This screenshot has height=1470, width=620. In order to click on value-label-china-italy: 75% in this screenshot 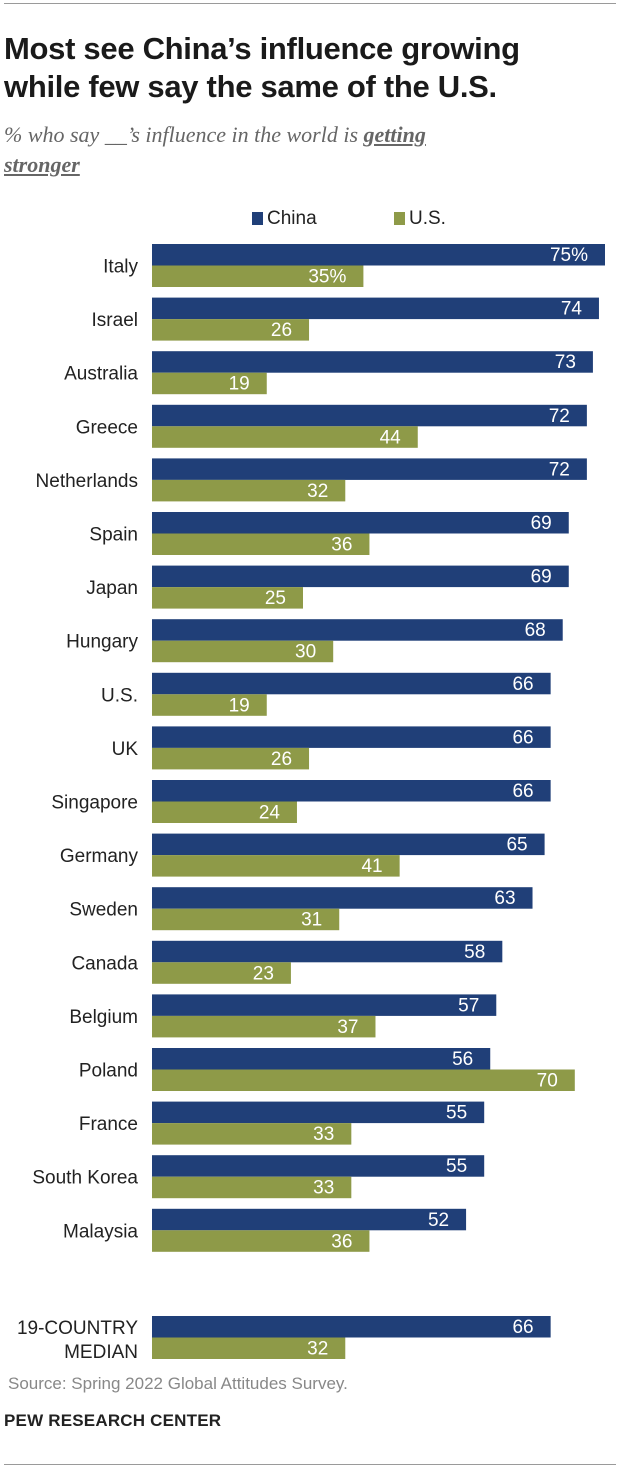, I will do `click(569, 255)`.